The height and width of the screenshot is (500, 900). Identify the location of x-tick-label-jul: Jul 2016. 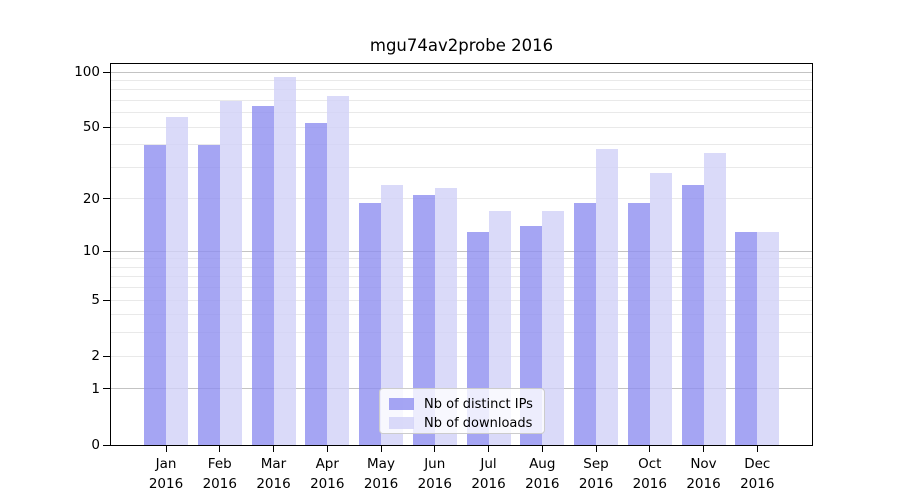
(489, 474).